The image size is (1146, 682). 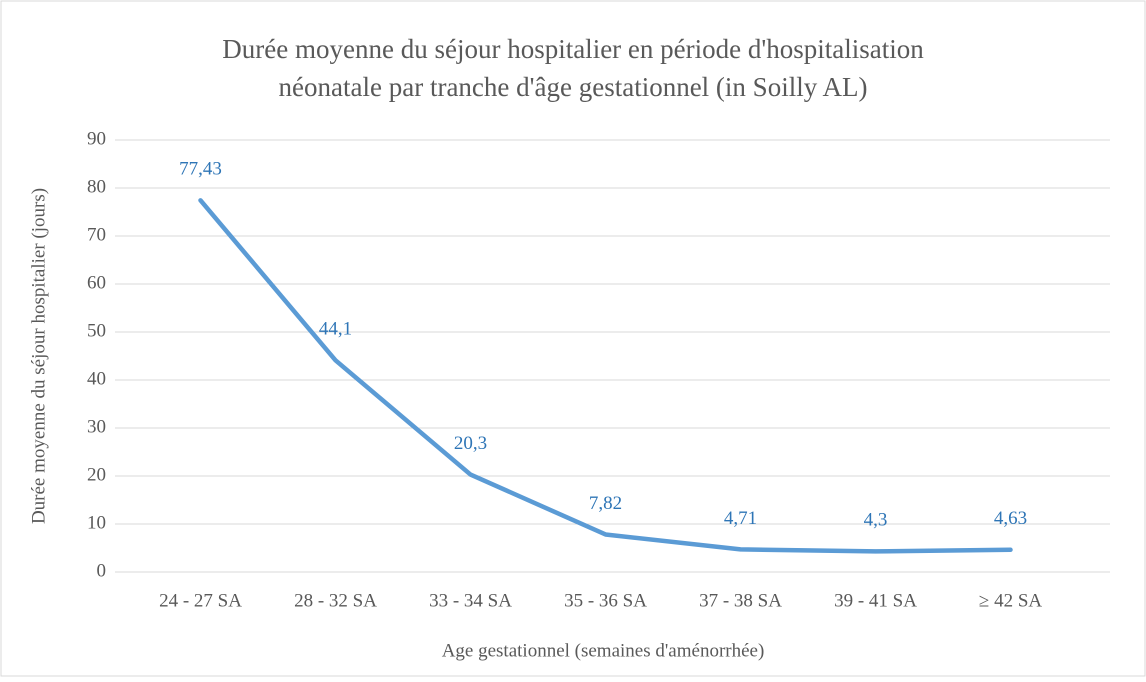 I want to click on y-tick-label: 60, so click(x=96, y=282).